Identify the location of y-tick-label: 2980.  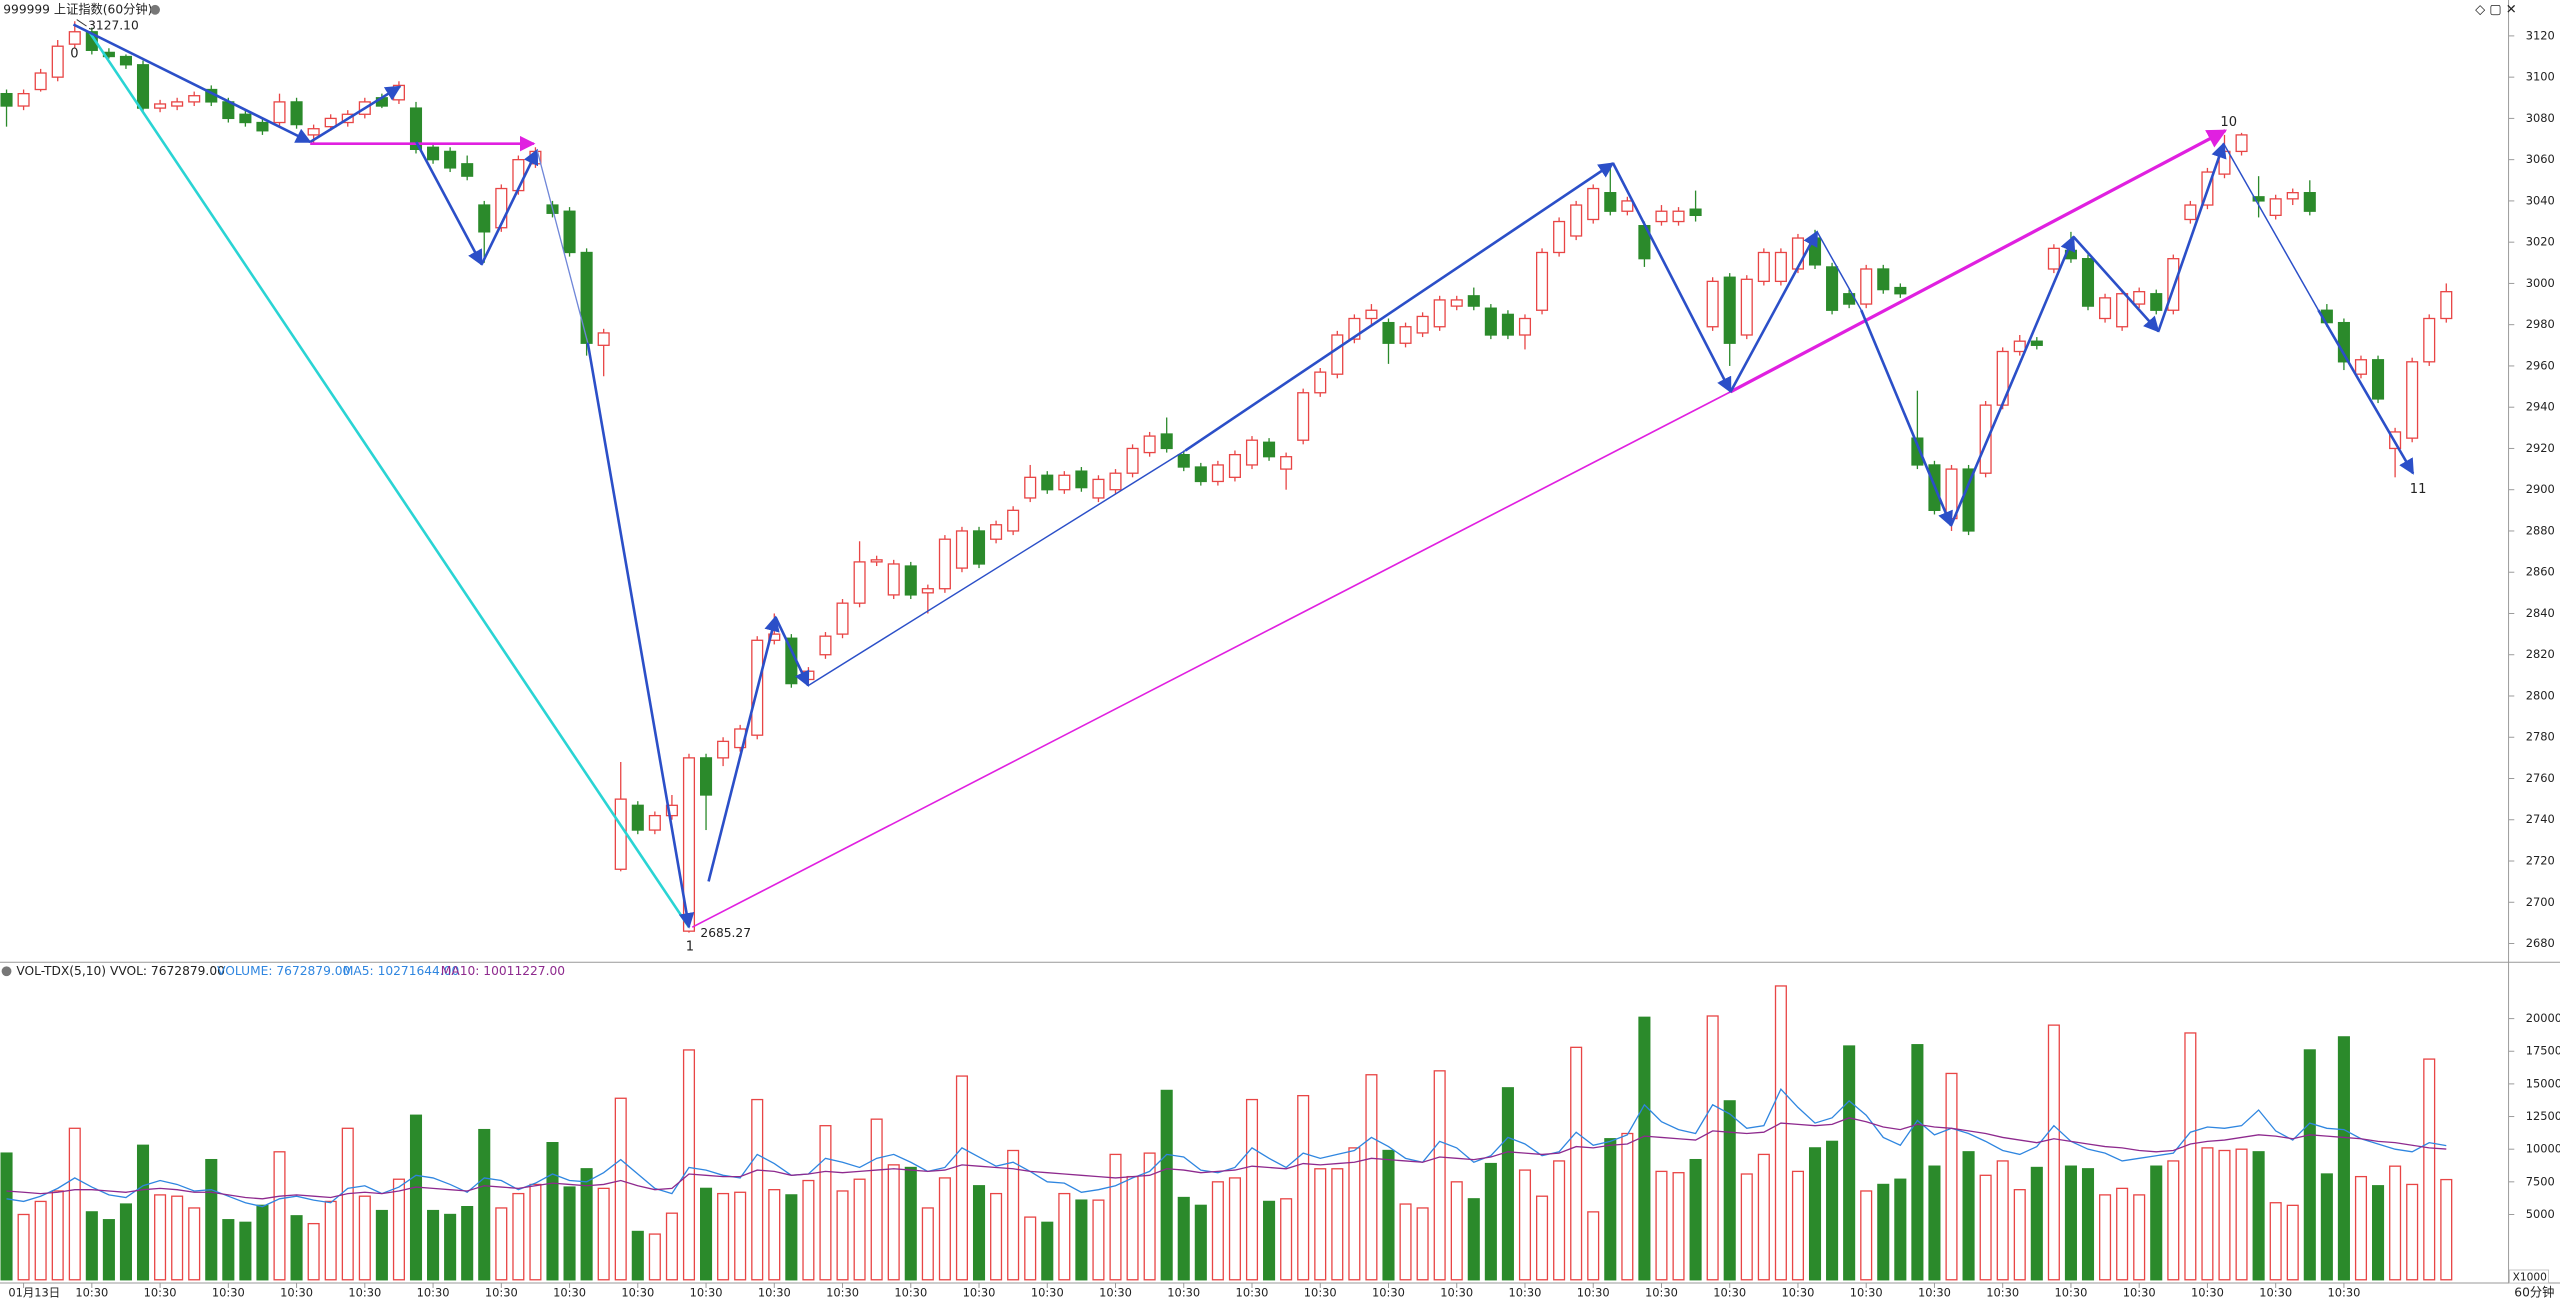
(2540, 324).